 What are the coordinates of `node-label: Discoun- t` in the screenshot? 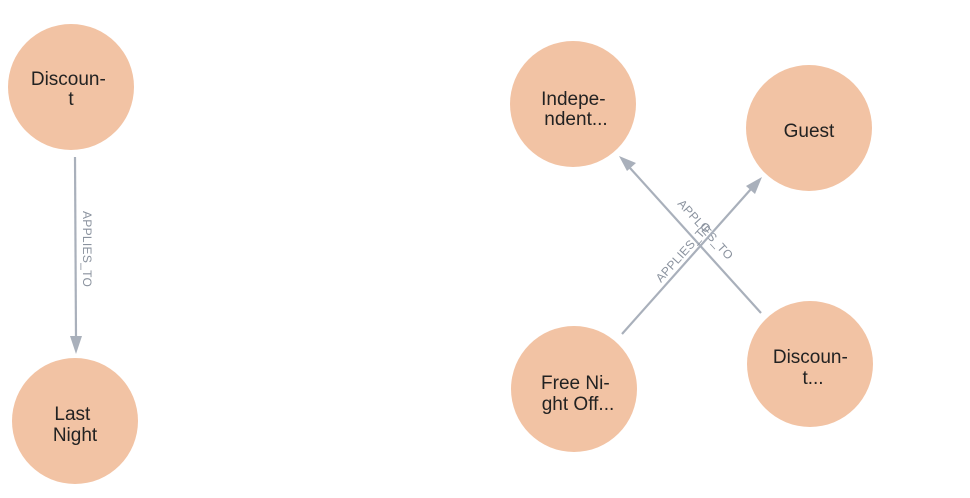 It's located at (71, 89).